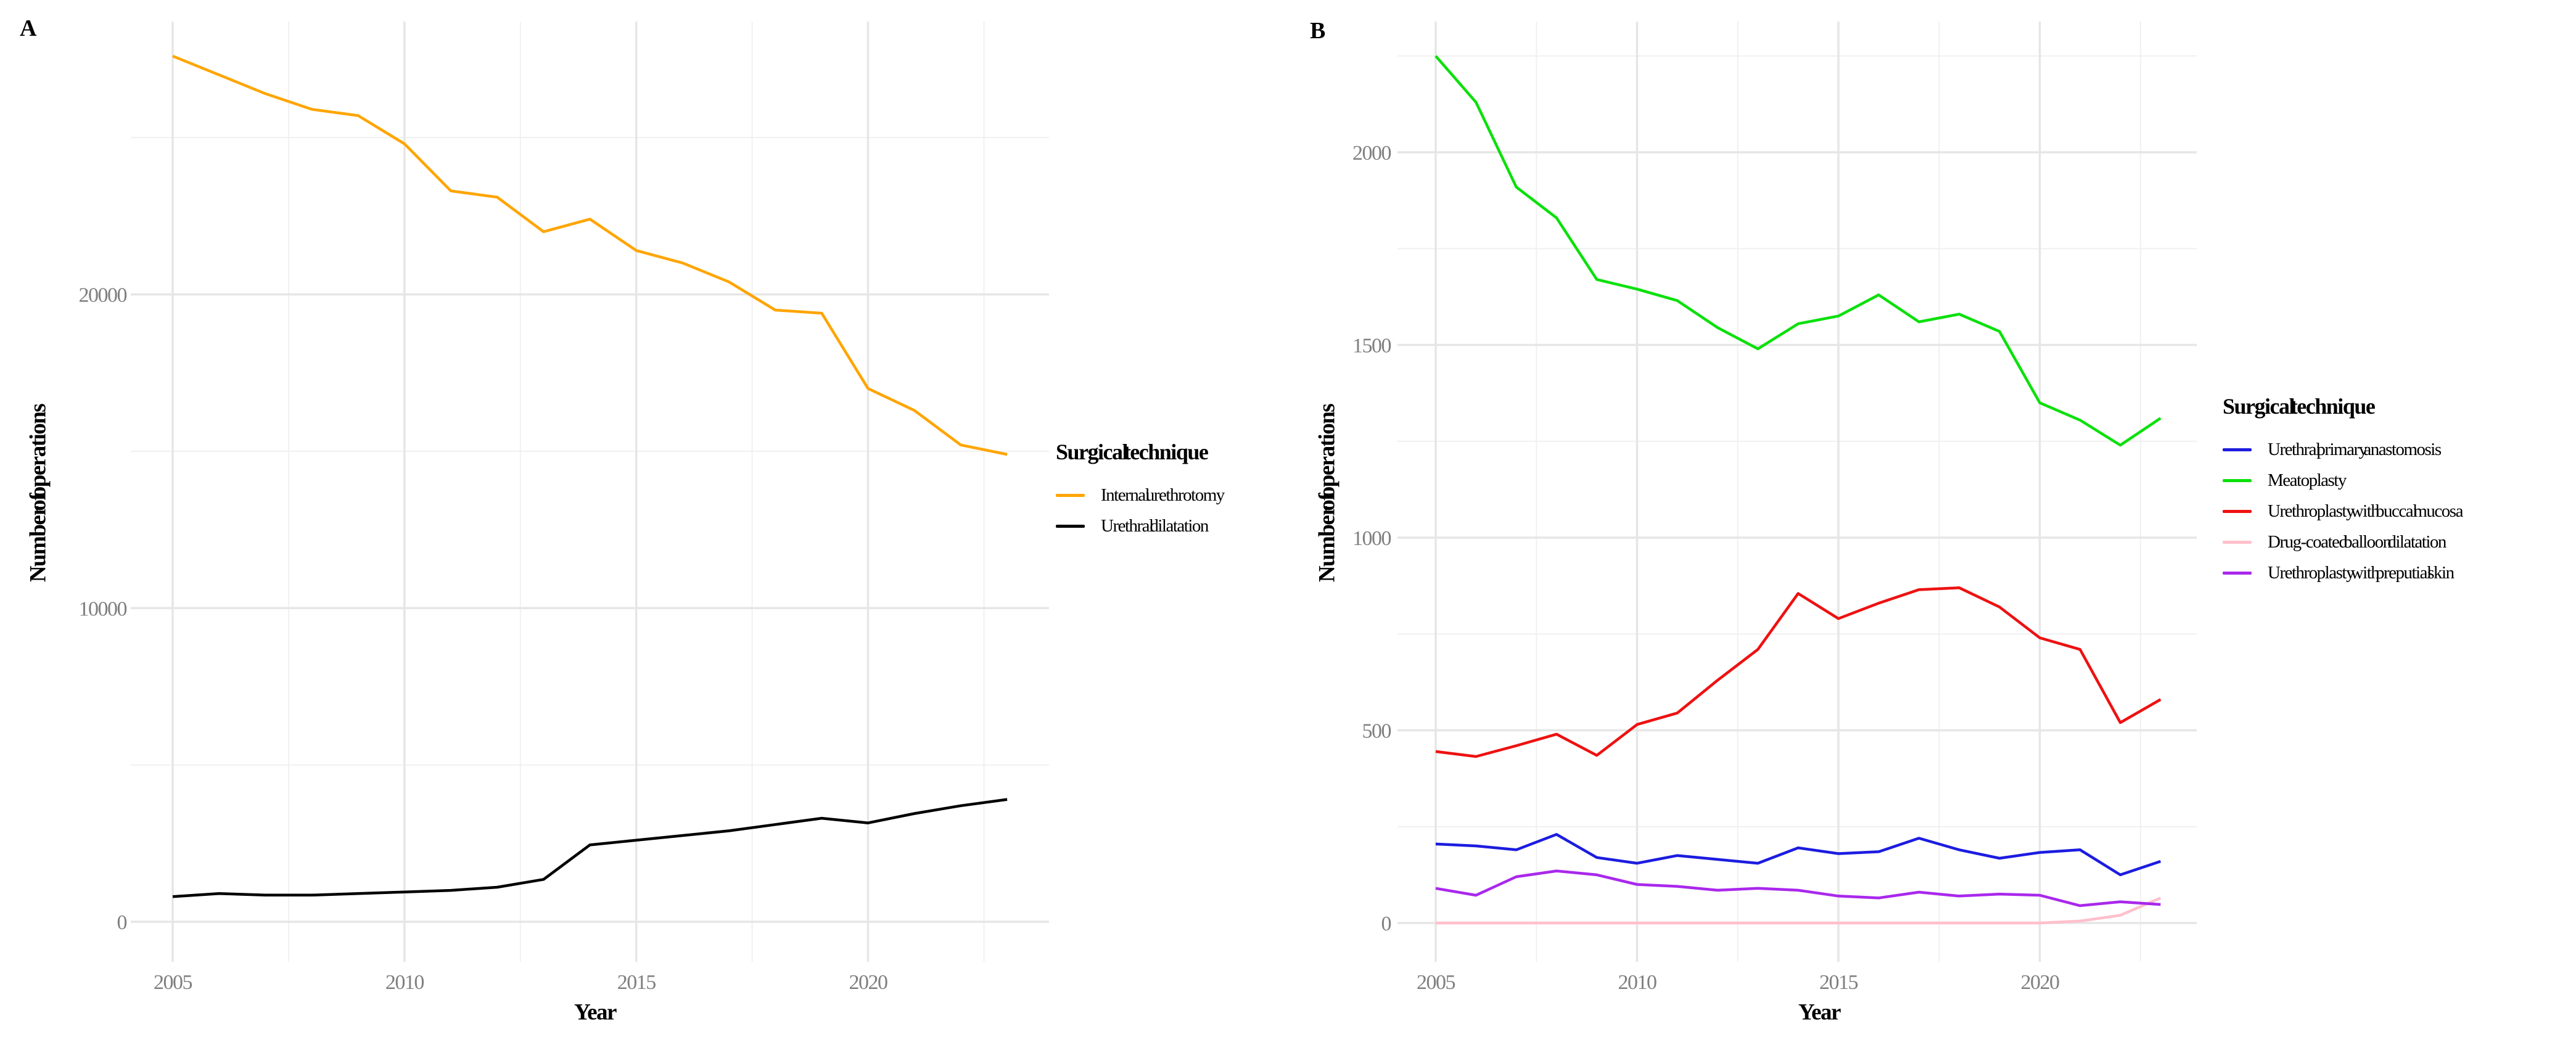 This screenshot has height=1050, width=2576. I want to click on legend-item-internal-urethrotomy: Internal urethrotomy, so click(1140, 495).